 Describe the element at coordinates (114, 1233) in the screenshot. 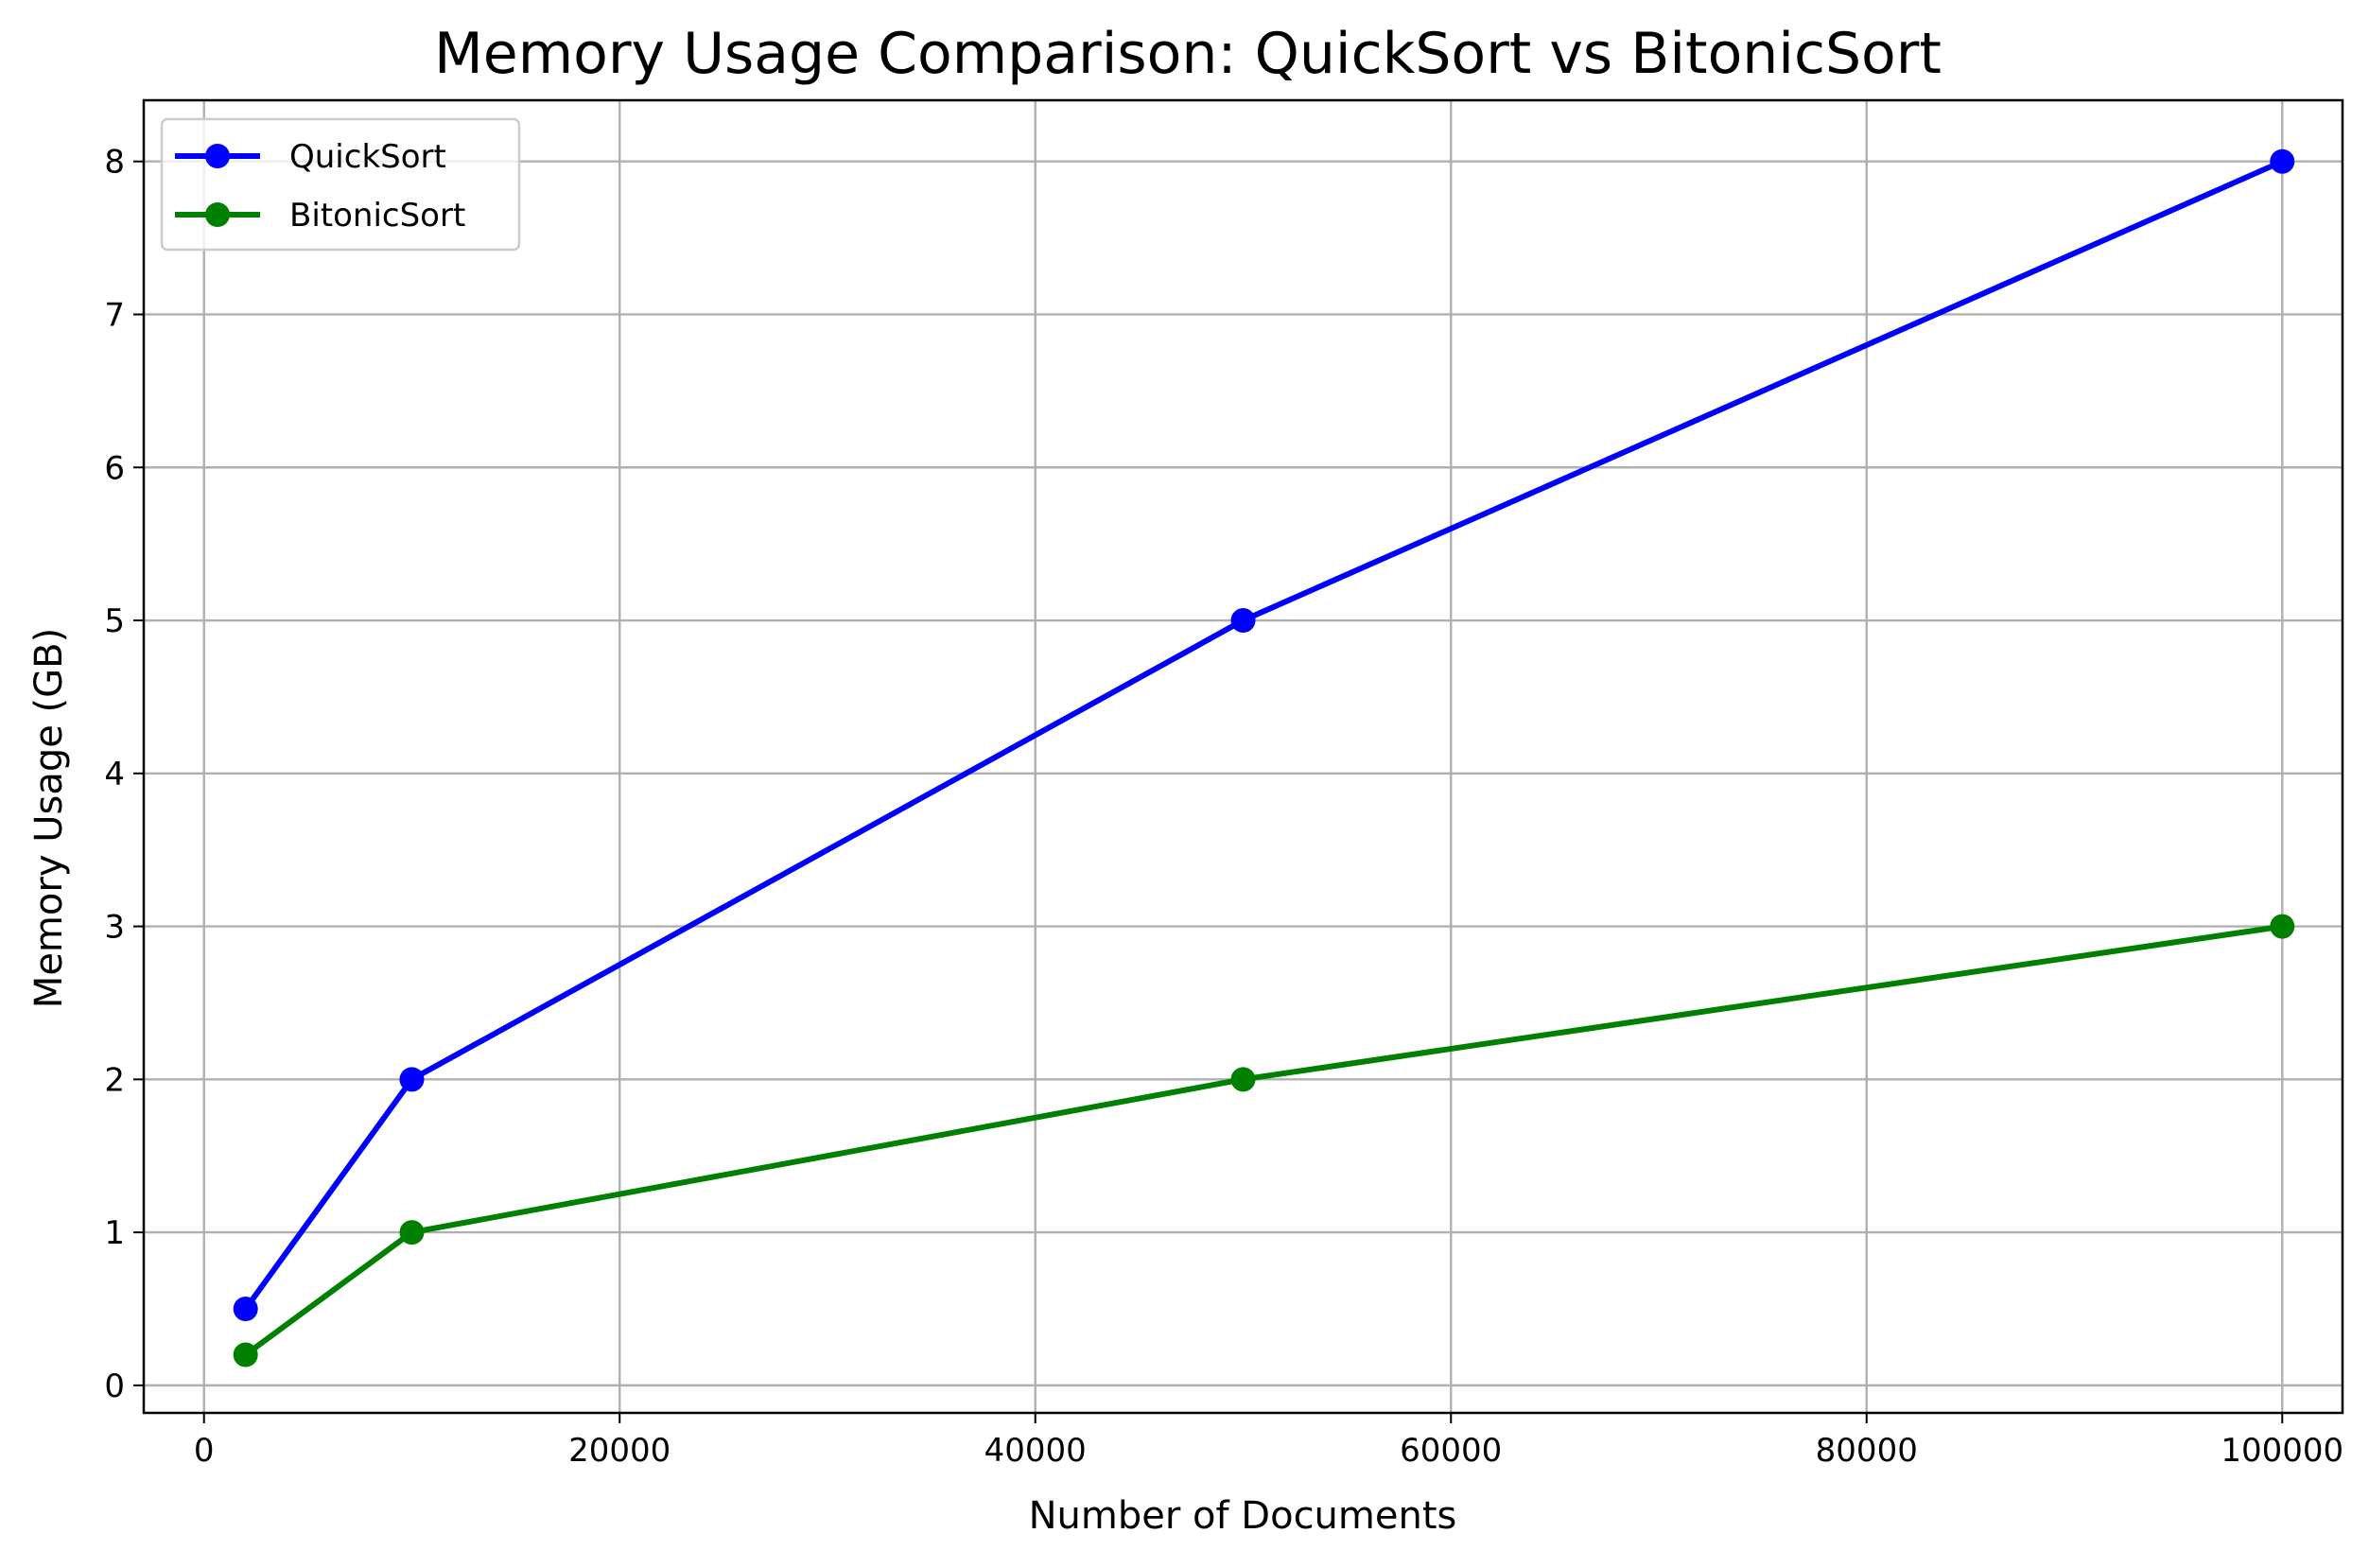

I see `y-tick-label: 1` at that location.